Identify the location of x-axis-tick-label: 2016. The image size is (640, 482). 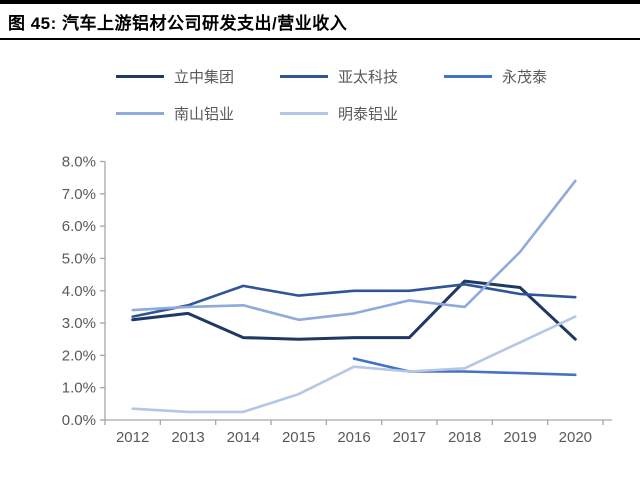
(353, 437).